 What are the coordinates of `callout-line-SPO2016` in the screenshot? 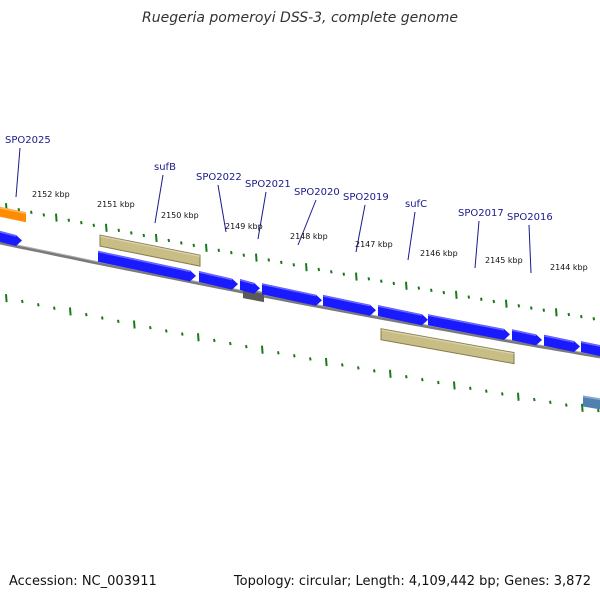 It's located at (530, 249).